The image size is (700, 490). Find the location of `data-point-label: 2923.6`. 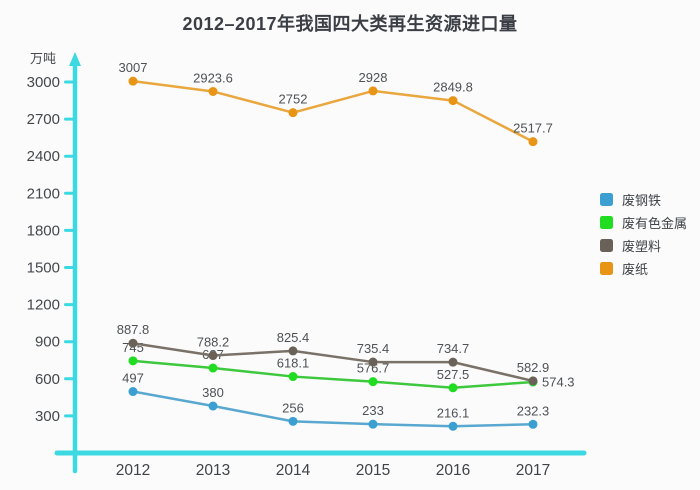

data-point-label: 2923.6 is located at coordinates (213, 77).